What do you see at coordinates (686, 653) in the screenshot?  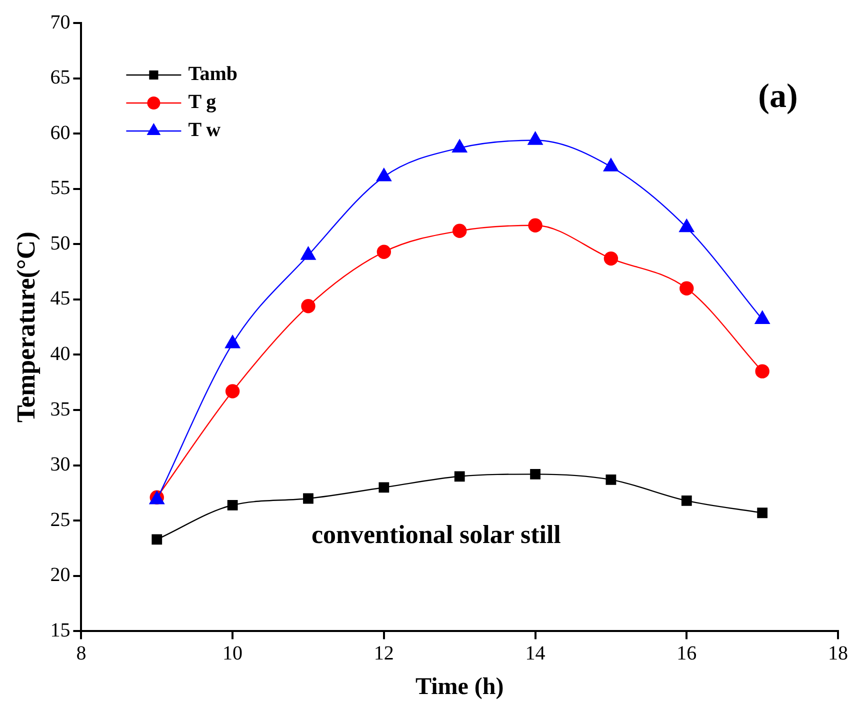 I see `x-tick-label: 16` at bounding box center [686, 653].